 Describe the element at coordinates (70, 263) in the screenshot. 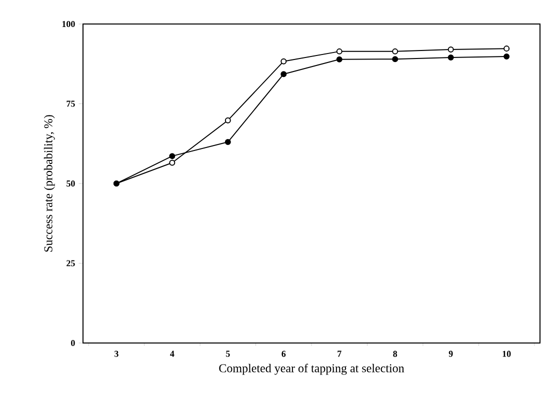

I see `y-tick-label: 25` at that location.